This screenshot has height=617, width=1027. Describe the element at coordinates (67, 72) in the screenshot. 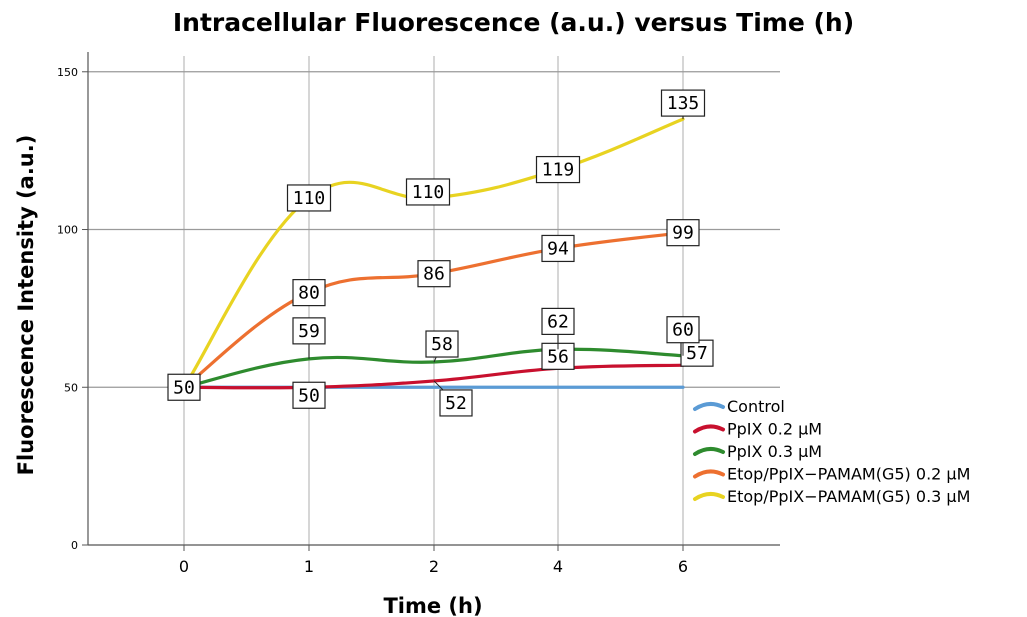

I see `y-tick-label: 150` at that location.